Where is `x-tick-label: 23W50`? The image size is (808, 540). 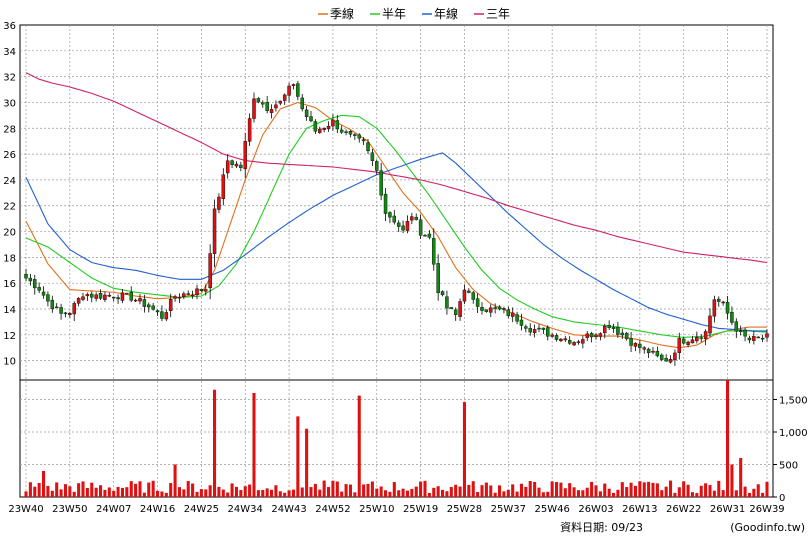
x-tick-label: 23W50 is located at coordinates (69, 509).